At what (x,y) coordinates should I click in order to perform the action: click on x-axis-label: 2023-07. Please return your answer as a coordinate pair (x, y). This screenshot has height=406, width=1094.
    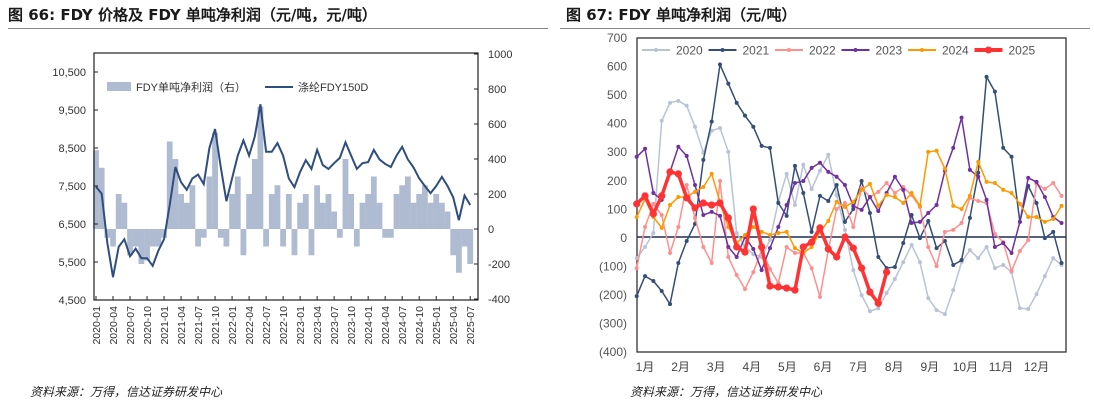
    Looking at the image, I should click on (335, 325).